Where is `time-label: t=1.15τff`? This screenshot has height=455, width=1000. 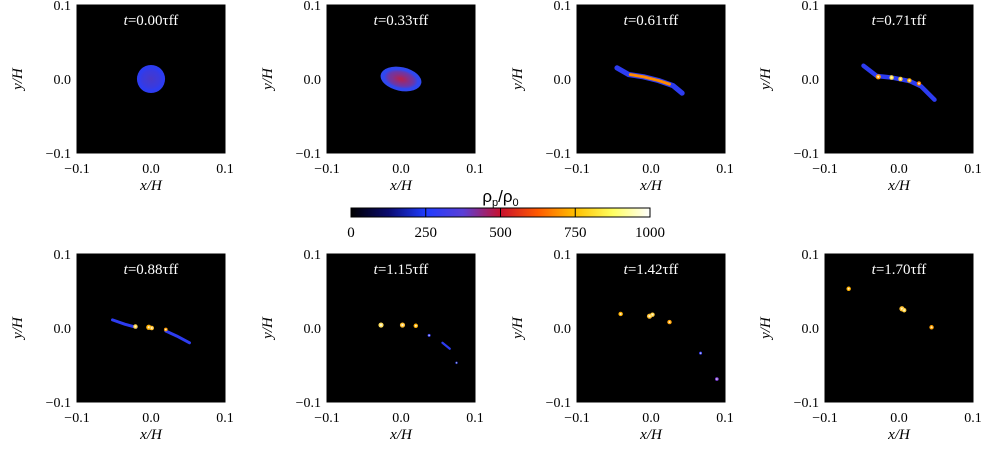 time-label: t=1.15τff is located at coordinates (401, 270).